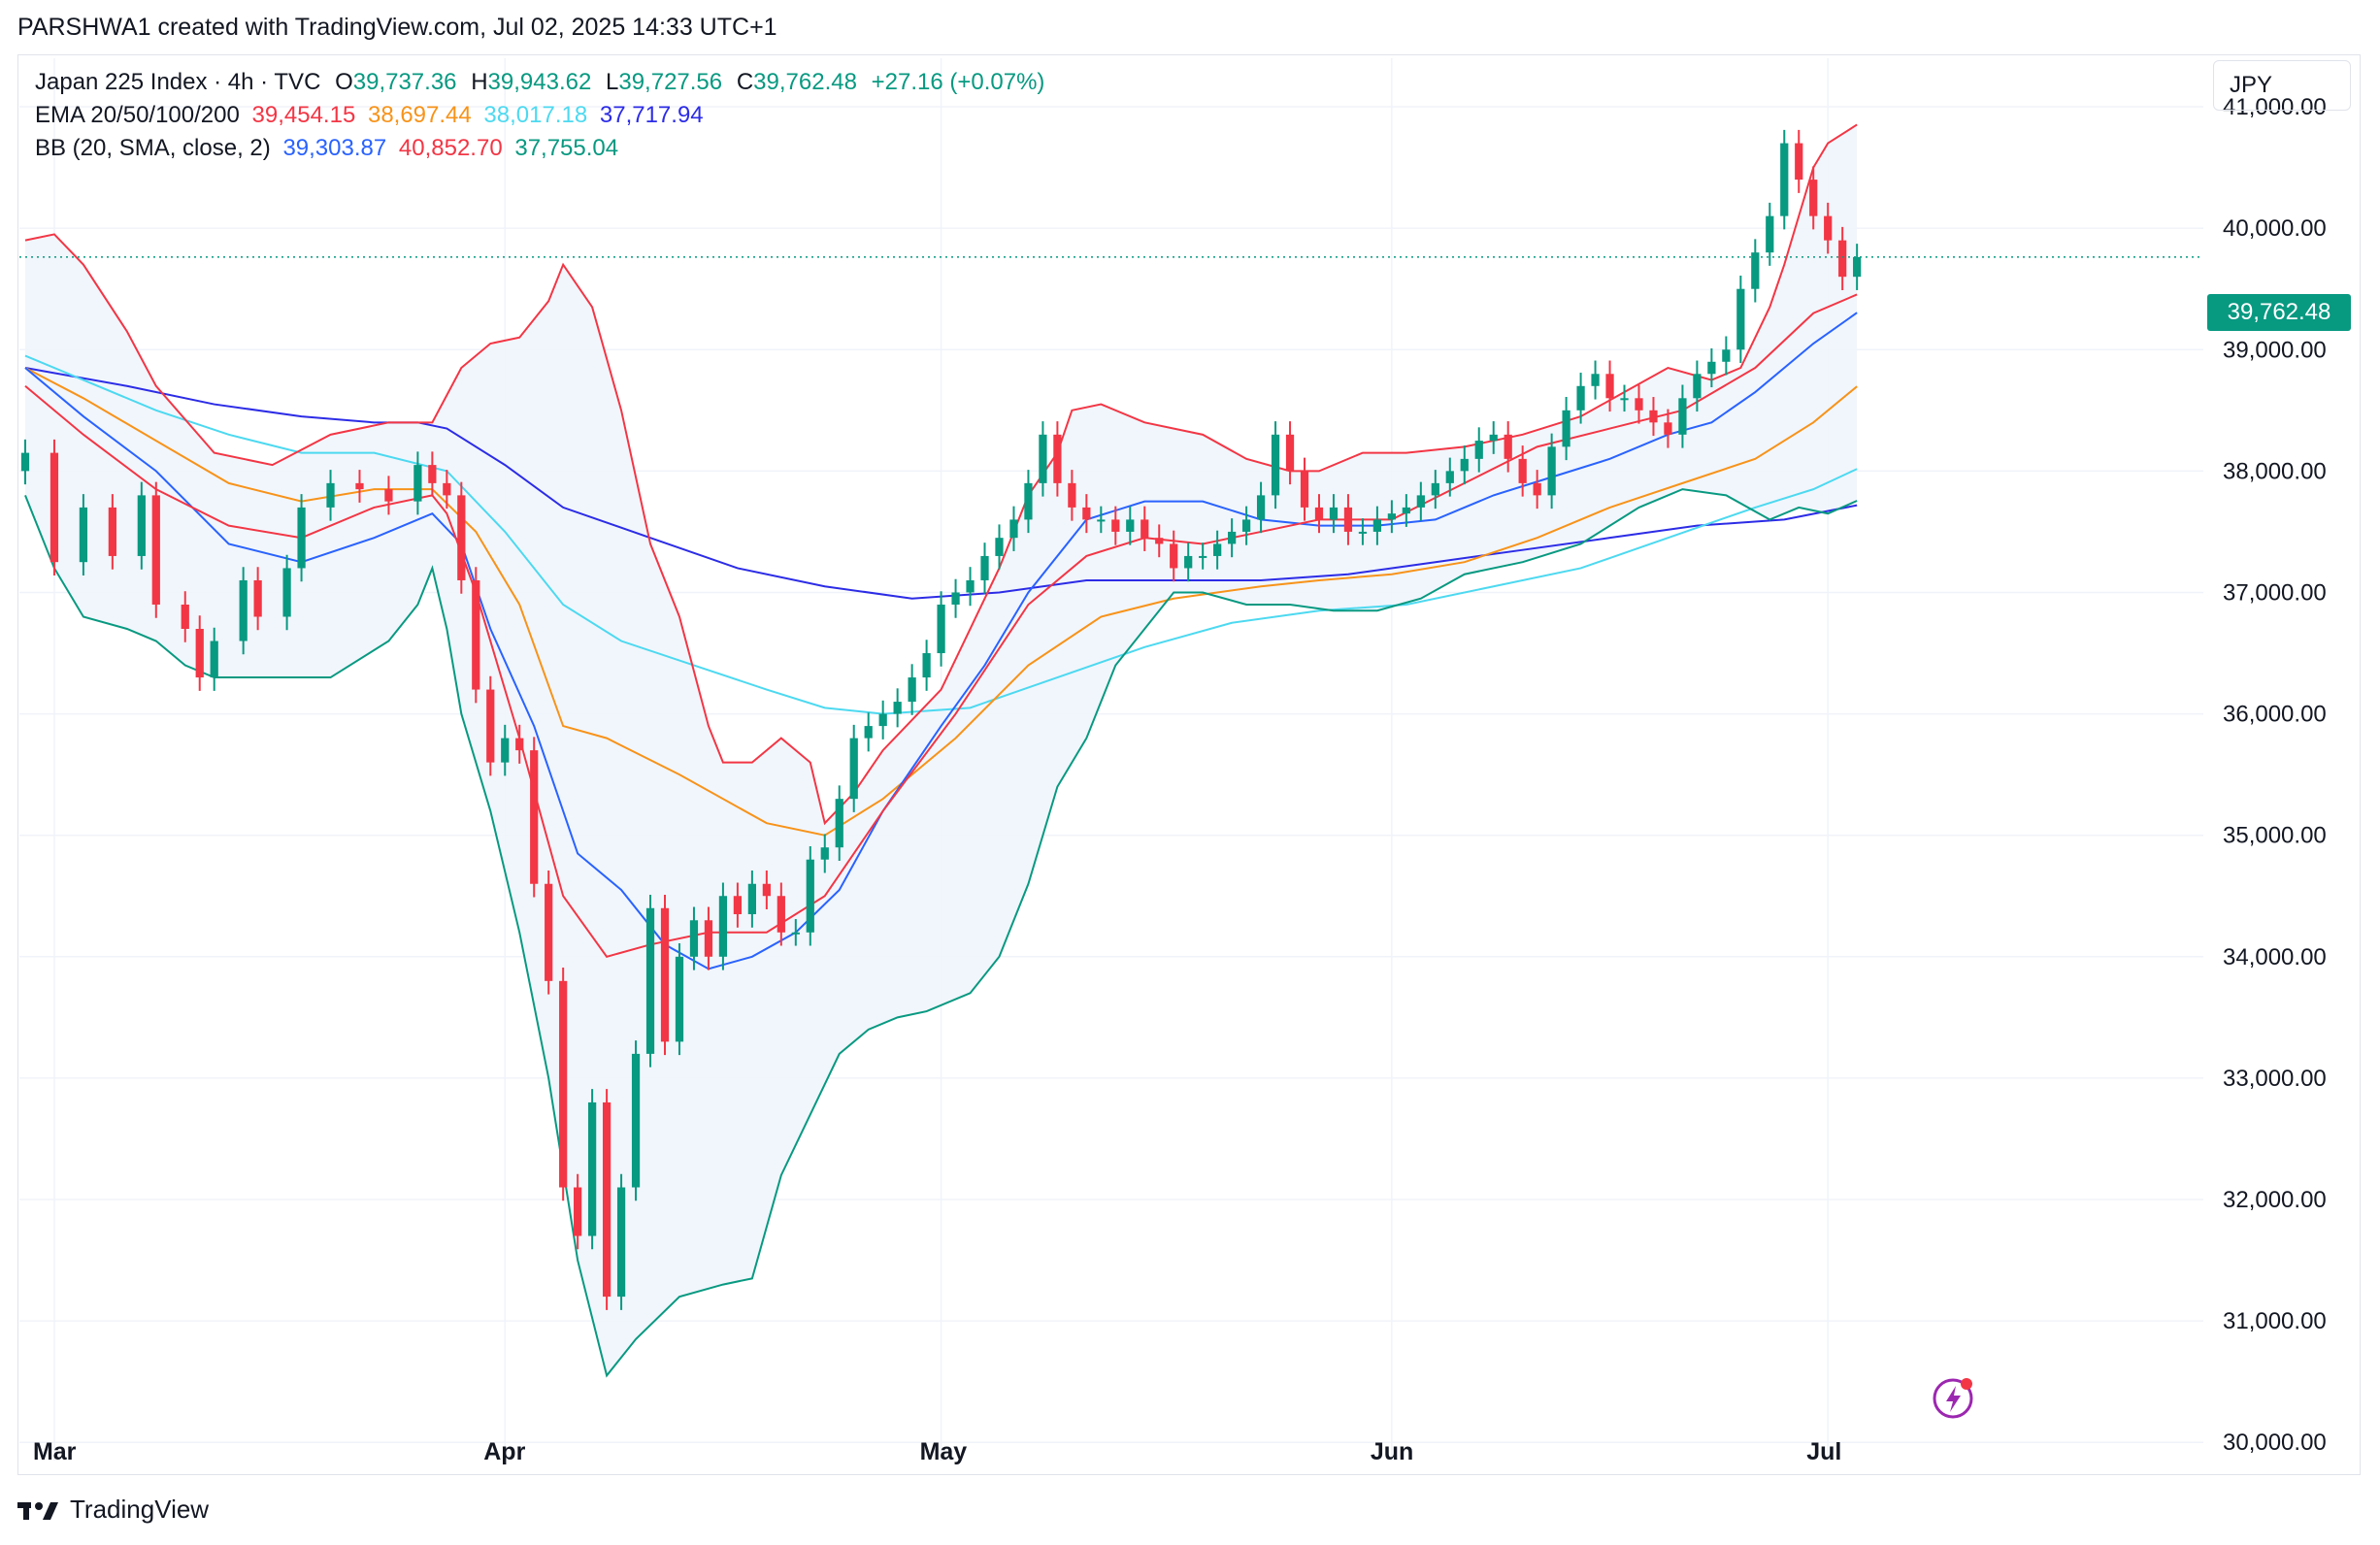 The height and width of the screenshot is (1545, 2380). I want to click on footer-brand: TradingView, so click(113, 1510).